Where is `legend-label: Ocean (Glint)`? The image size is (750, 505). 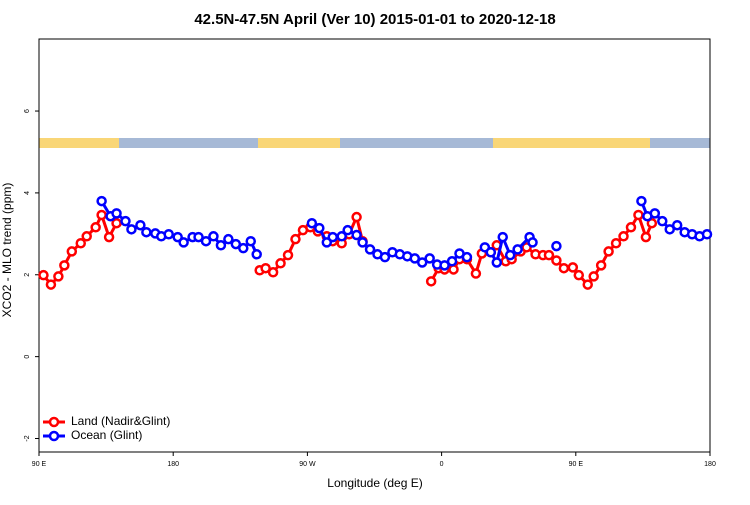
legend-label: Ocean (Glint) is located at coordinates (106, 435).